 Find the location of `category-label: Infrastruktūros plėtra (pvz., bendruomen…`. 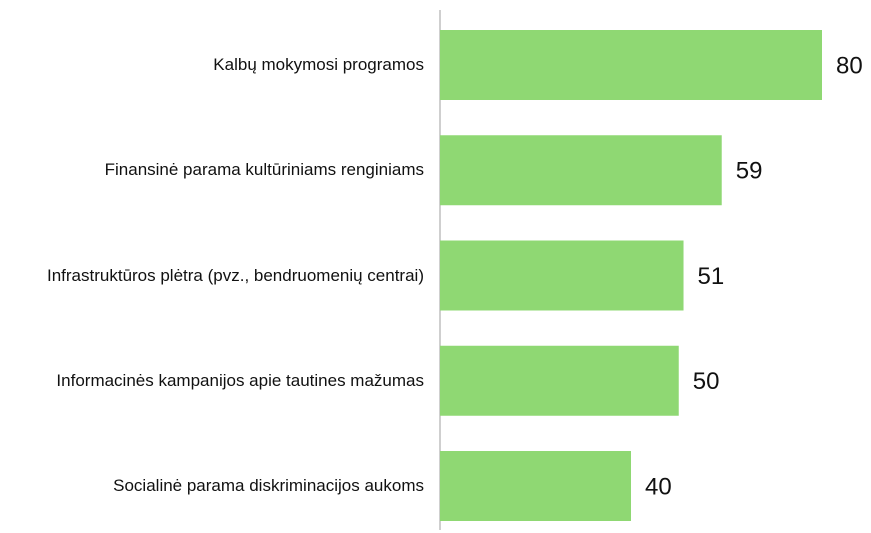

category-label: Infrastruktūros plėtra (pvz., bendruomen… is located at coordinates (235, 275).